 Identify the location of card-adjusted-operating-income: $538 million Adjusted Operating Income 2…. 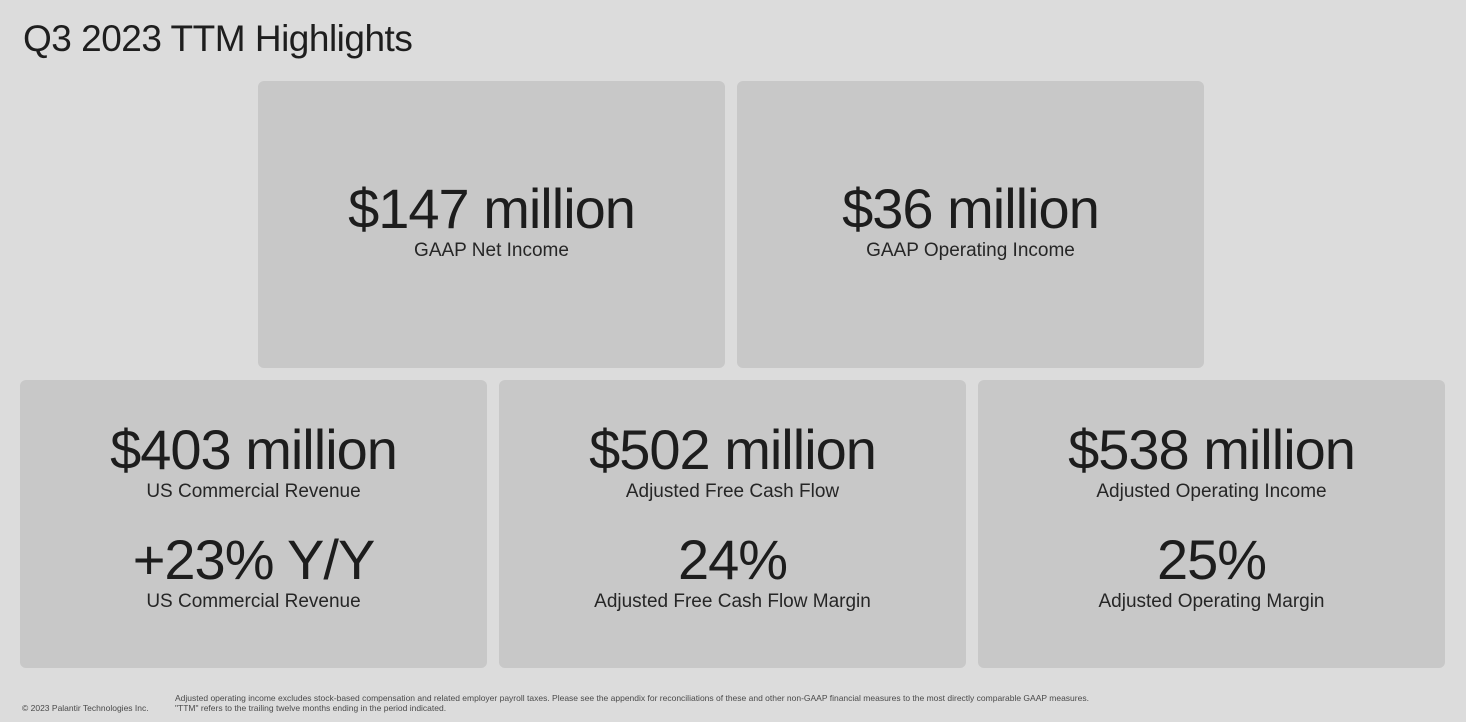
(1211, 524).